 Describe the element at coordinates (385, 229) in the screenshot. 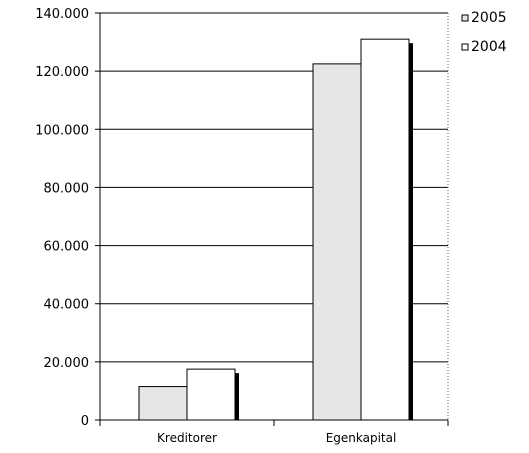

I see `bar-2004-egenkapital` at that location.